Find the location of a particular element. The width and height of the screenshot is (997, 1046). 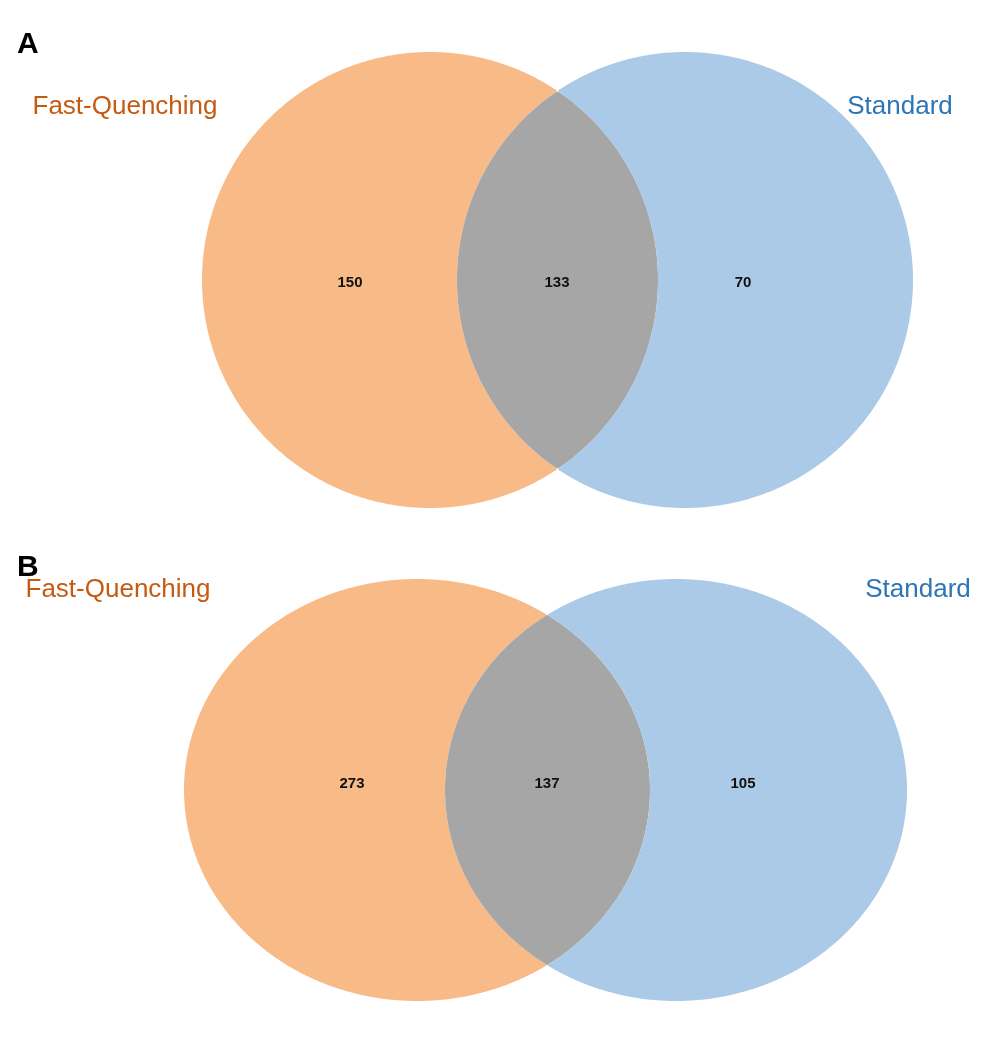

data-label: 105 is located at coordinates (743, 782).